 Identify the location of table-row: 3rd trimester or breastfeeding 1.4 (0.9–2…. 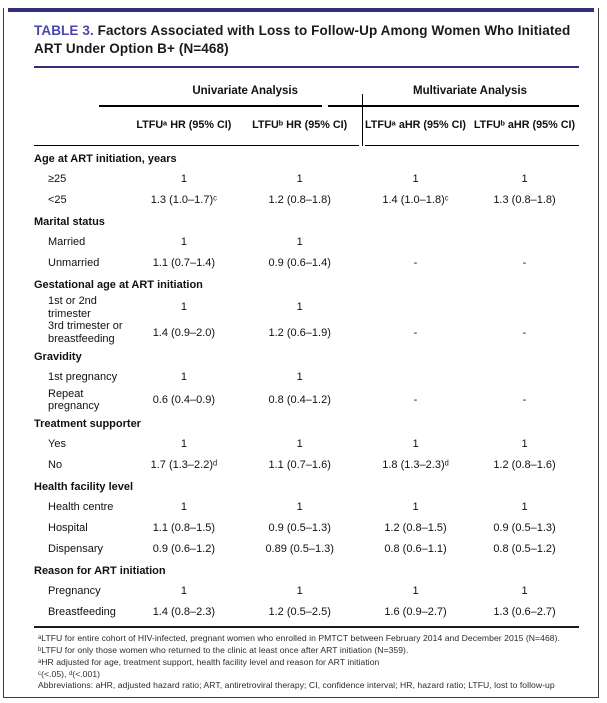
(306, 332).